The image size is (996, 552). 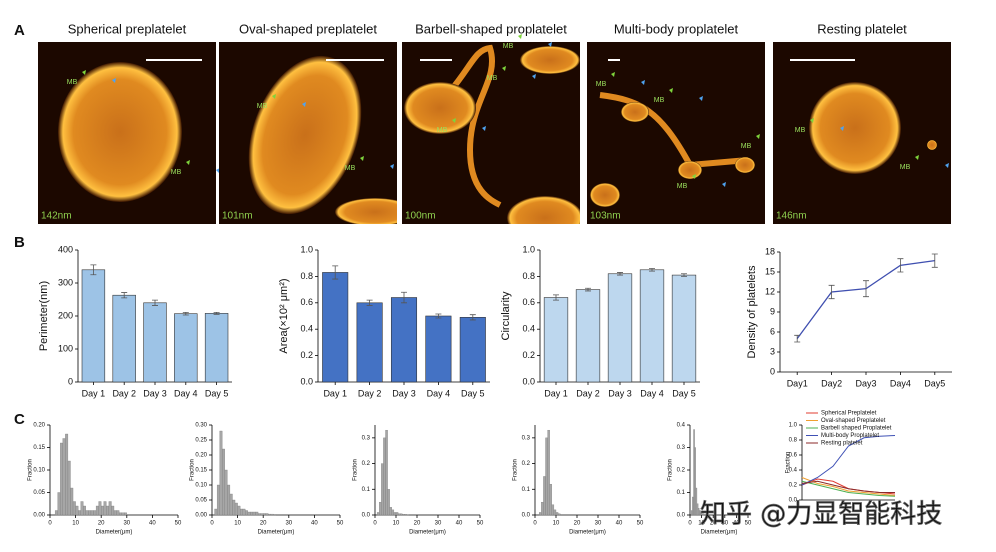 What do you see at coordinates (526, 516) in the screenshot?
I see `y-tick-label: 0.0` at bounding box center [526, 516].